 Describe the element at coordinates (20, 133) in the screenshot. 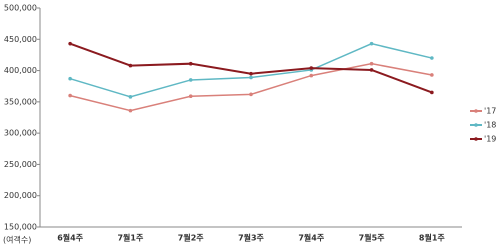

I see `y-tick-label: 300,000` at that location.